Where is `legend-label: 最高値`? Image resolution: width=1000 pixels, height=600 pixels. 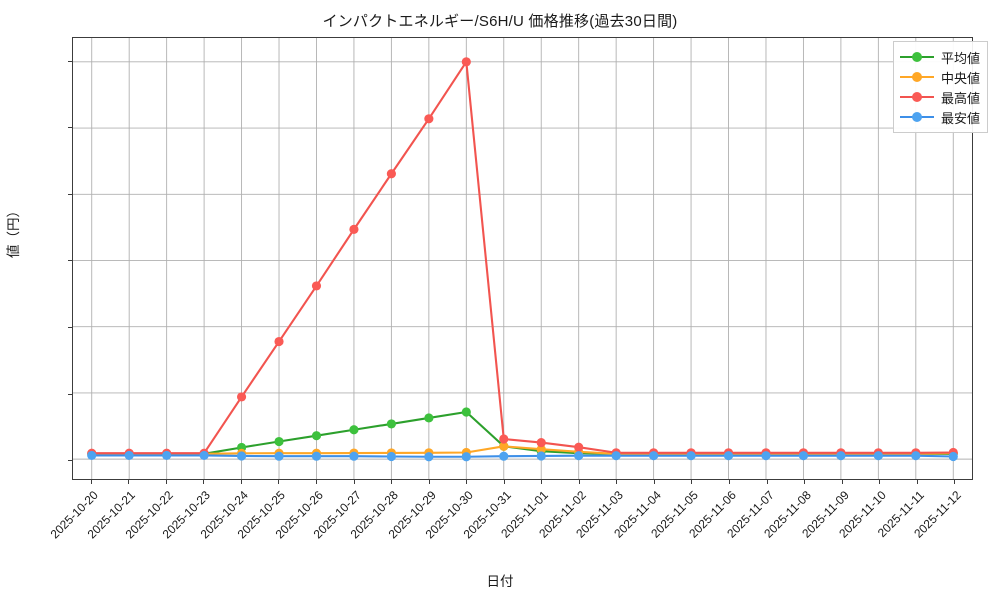
legend-label: 最高値 is located at coordinates (960, 98).